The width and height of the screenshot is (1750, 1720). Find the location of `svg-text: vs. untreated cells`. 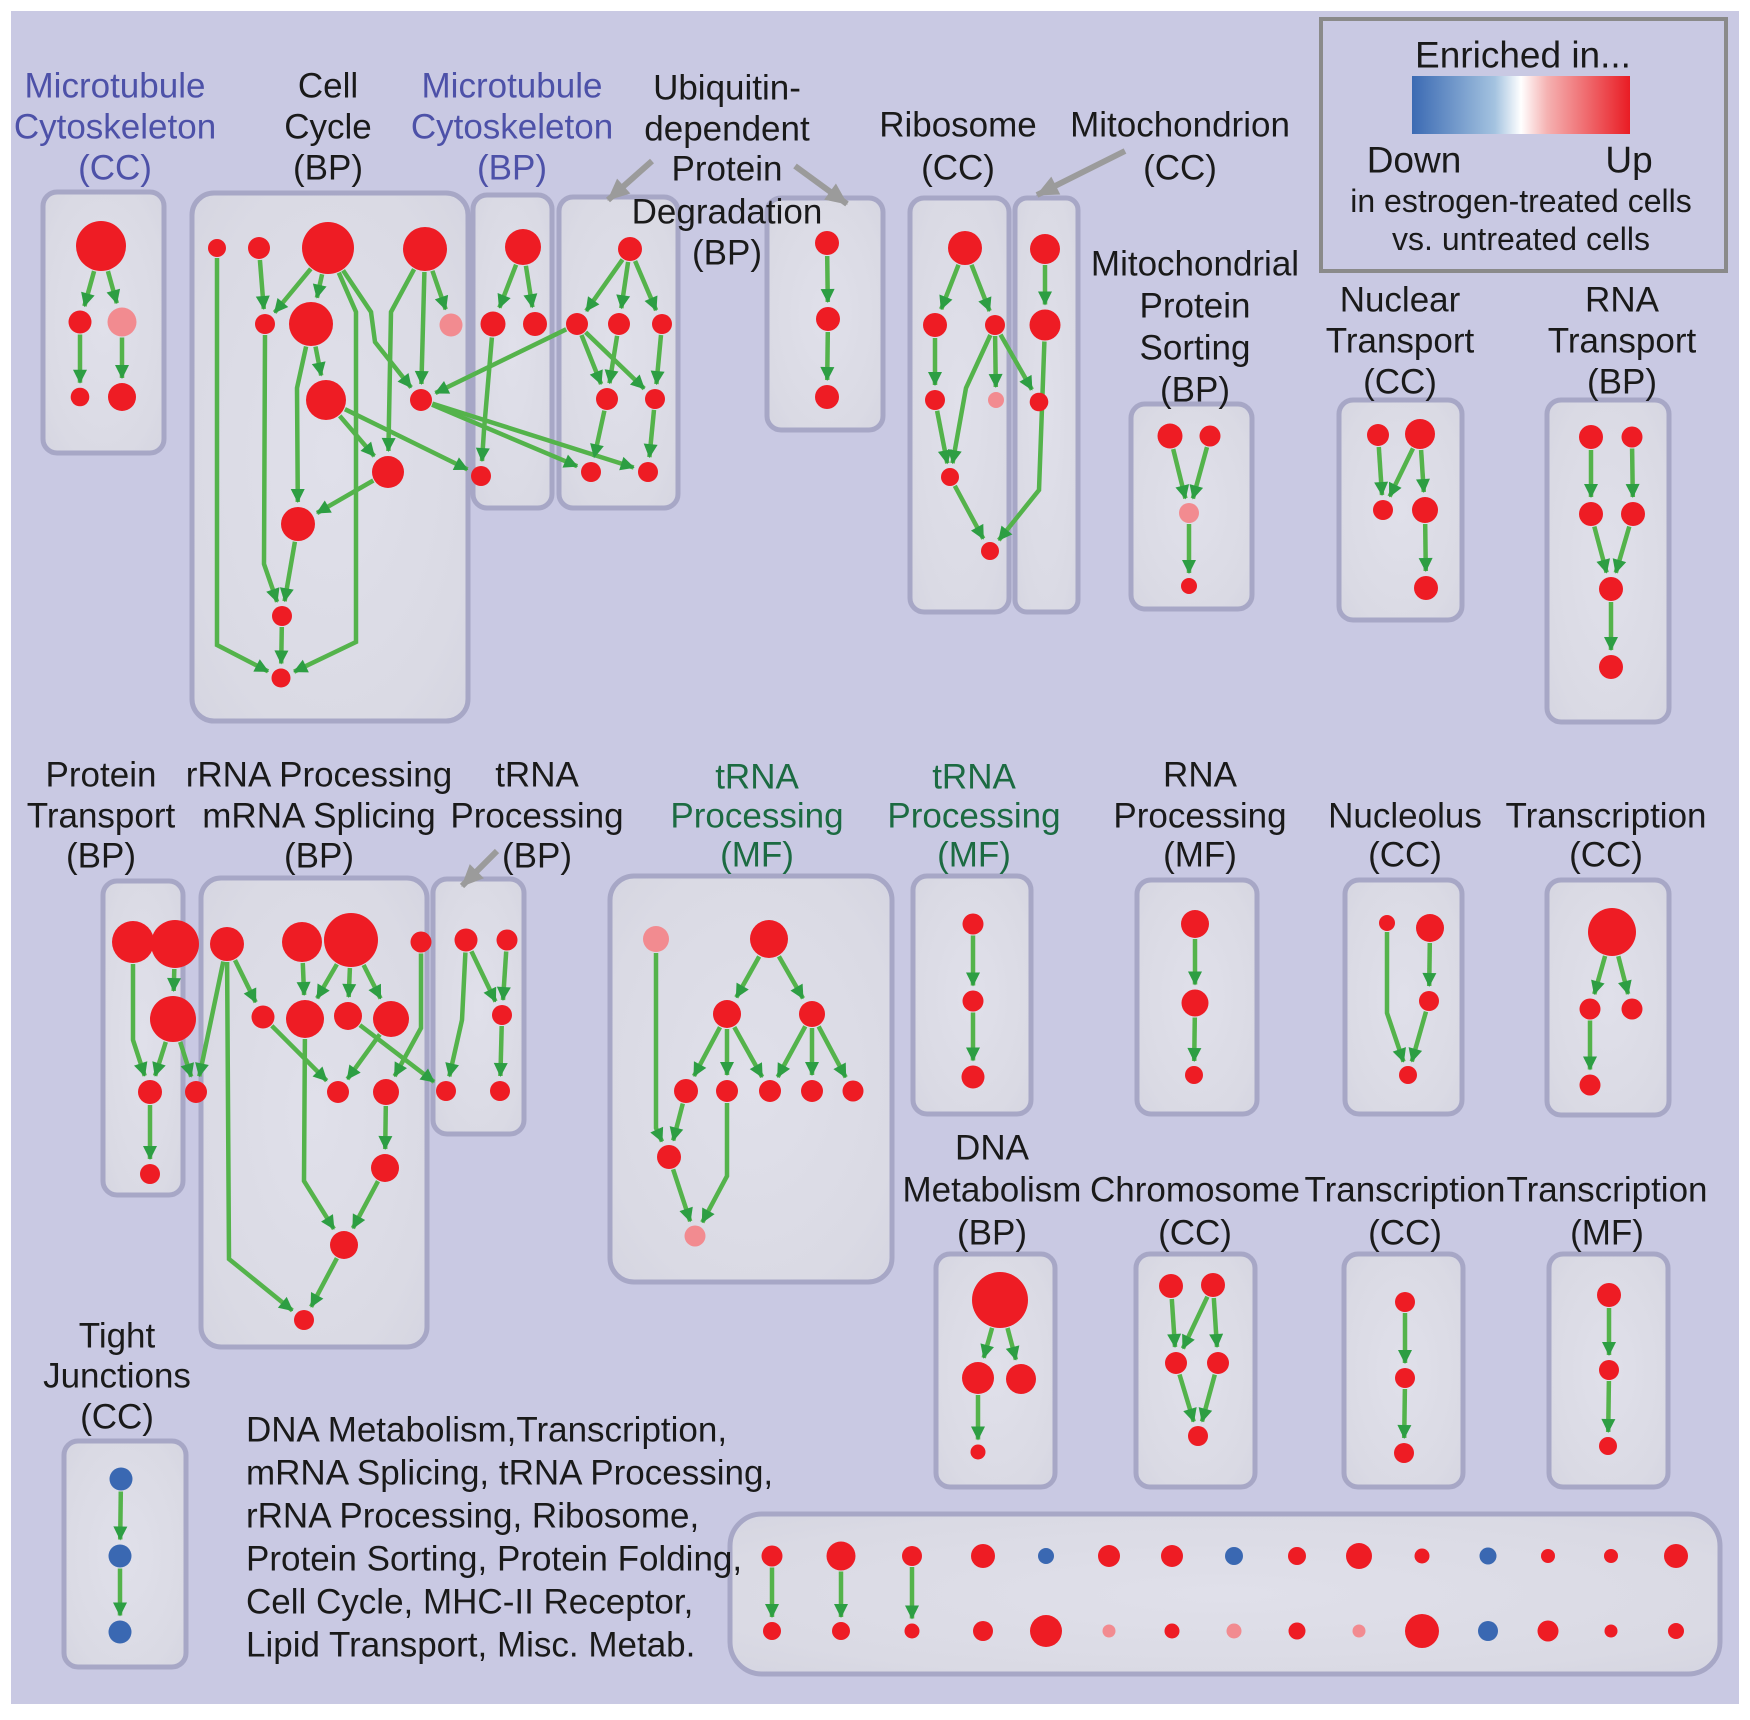

svg-text: vs. untreated cells is located at coordinates (1521, 239).